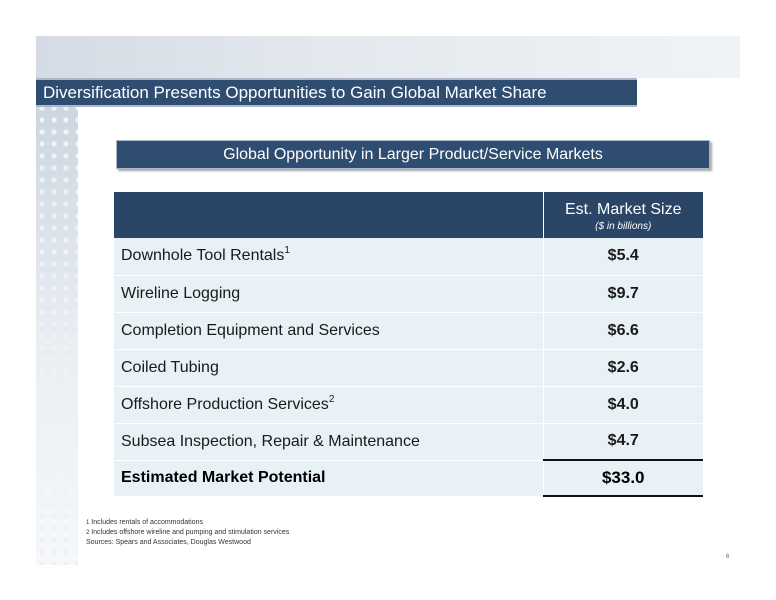  Describe the element at coordinates (329, 294) in the screenshot. I see `row-name-cell: Wireline Logging` at that location.